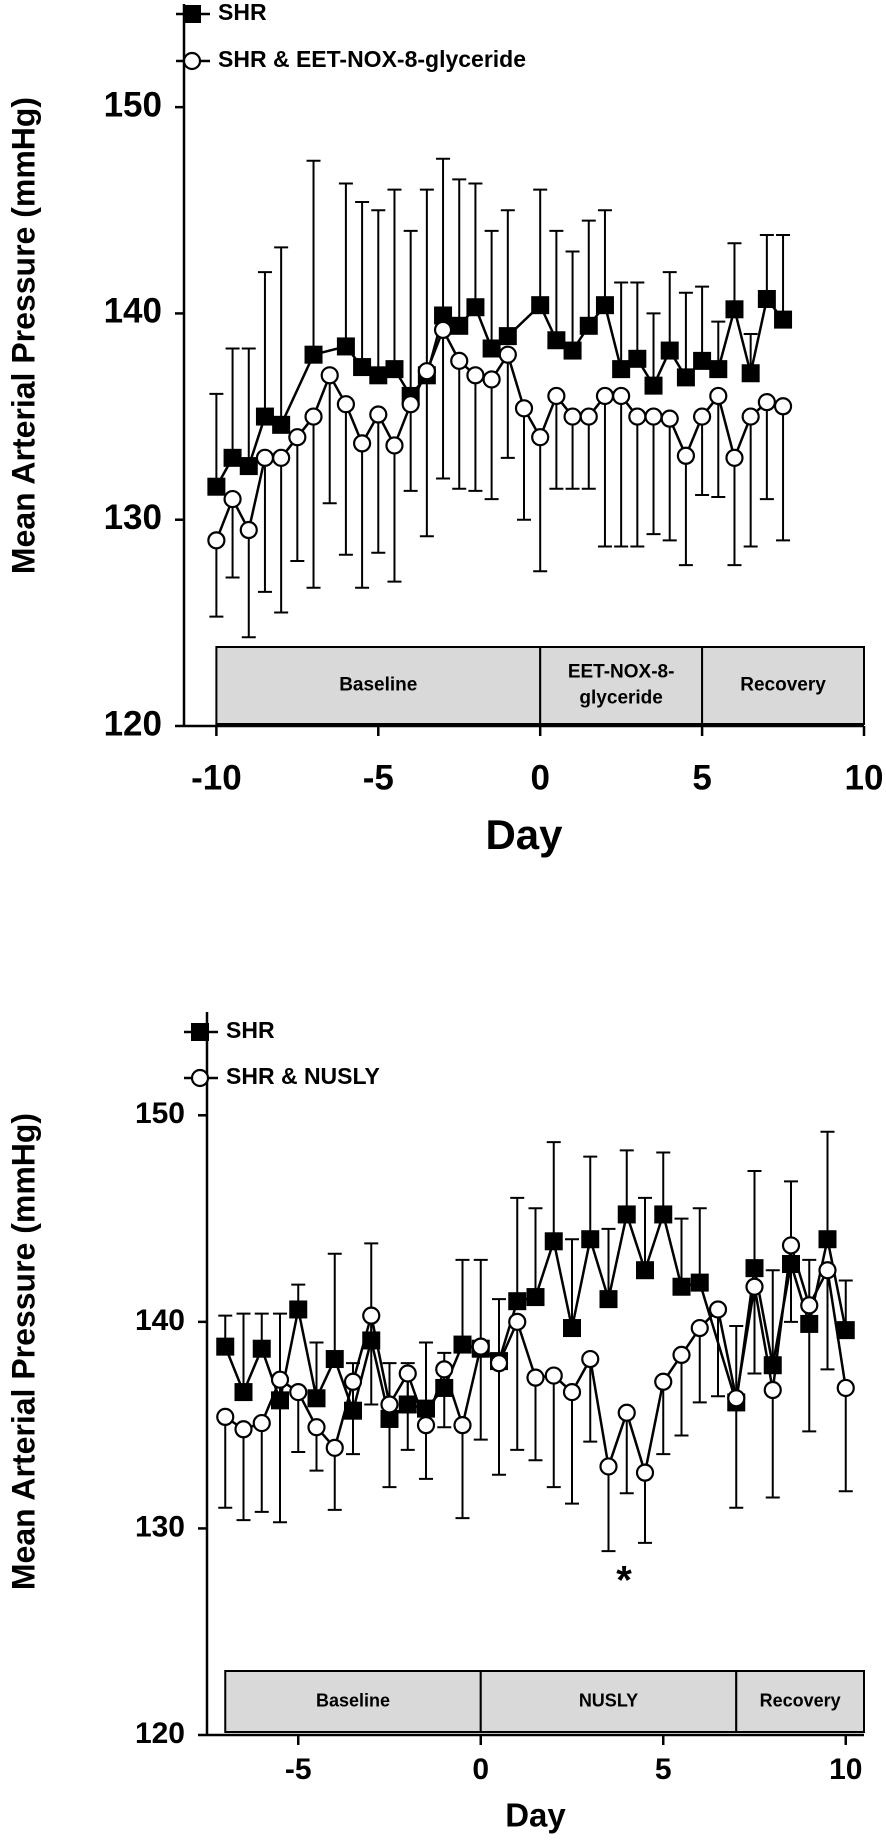  What do you see at coordinates (216, 777) in the screenshot?
I see `x-tick-label: -10` at bounding box center [216, 777].